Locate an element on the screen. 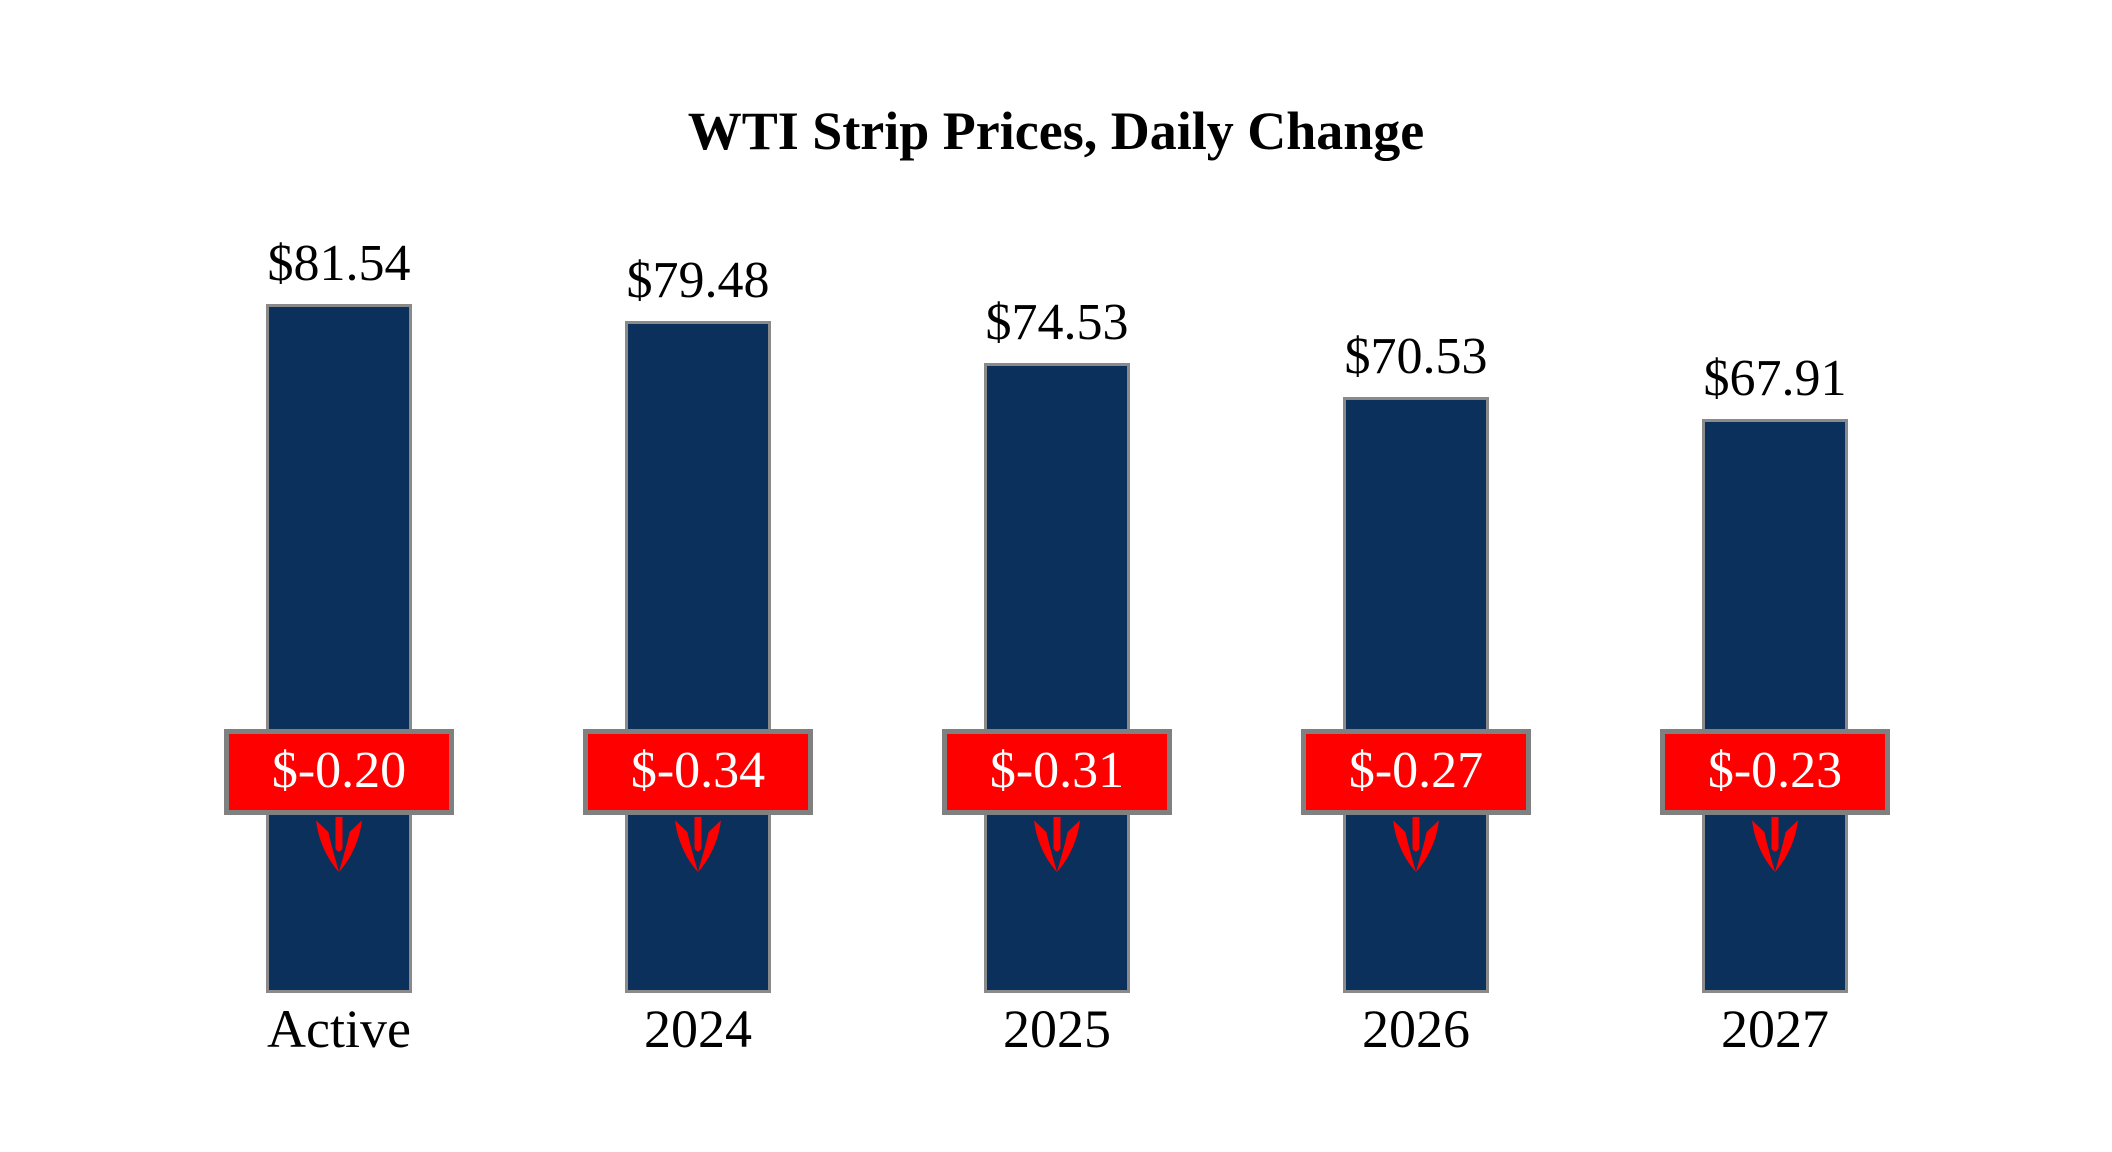 The image size is (2112, 1152). category-label: 2024 is located at coordinates (698, 1029).